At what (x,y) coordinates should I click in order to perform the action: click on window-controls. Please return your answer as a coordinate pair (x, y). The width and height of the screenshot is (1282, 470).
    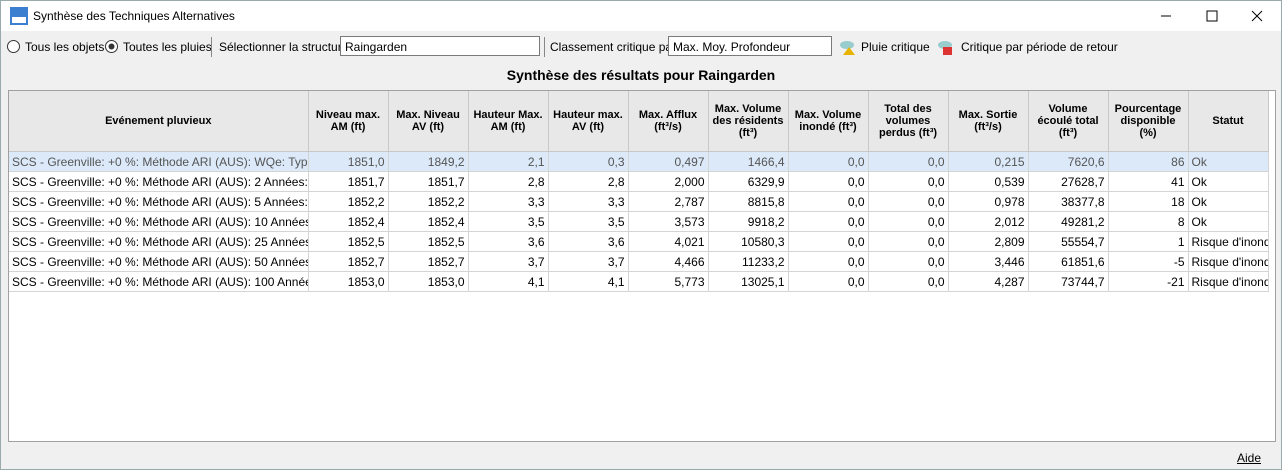
    Looking at the image, I should click on (1216, 16).